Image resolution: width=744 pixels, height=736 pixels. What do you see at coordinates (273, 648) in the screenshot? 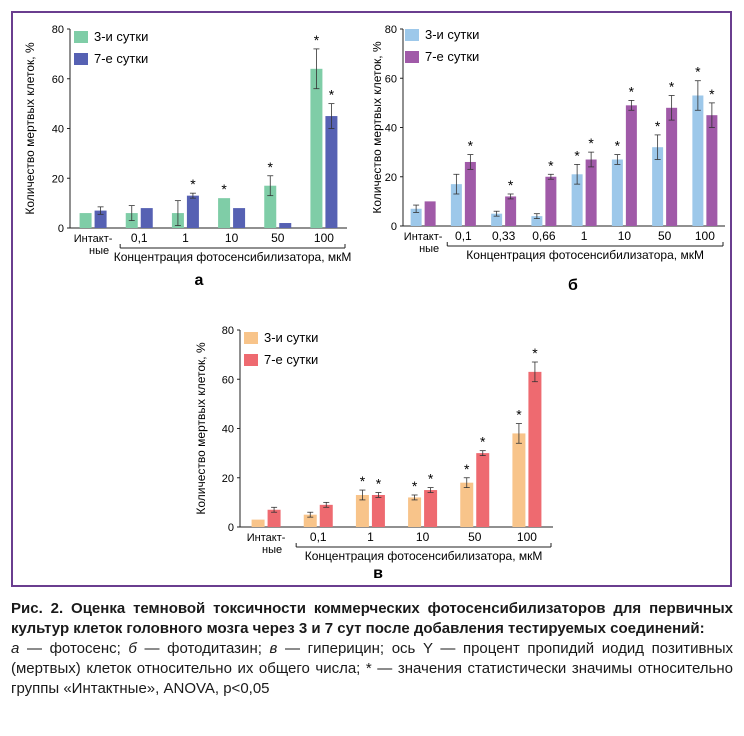
I see `caption-label-c: в` at bounding box center [273, 648].